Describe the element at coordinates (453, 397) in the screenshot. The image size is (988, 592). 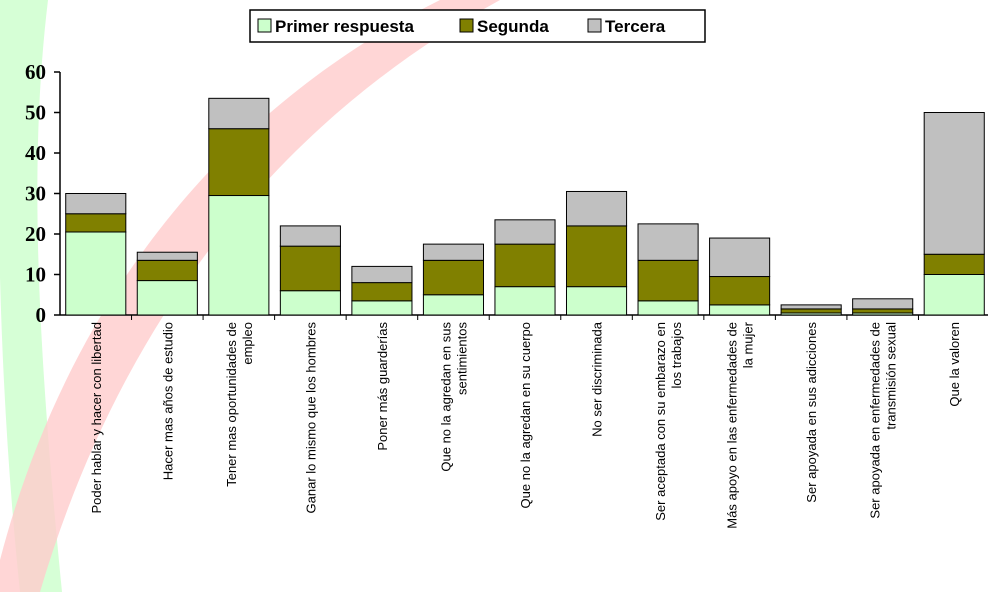
I see `x-tick-label: Que no la agredan en sussentimientos` at that location.